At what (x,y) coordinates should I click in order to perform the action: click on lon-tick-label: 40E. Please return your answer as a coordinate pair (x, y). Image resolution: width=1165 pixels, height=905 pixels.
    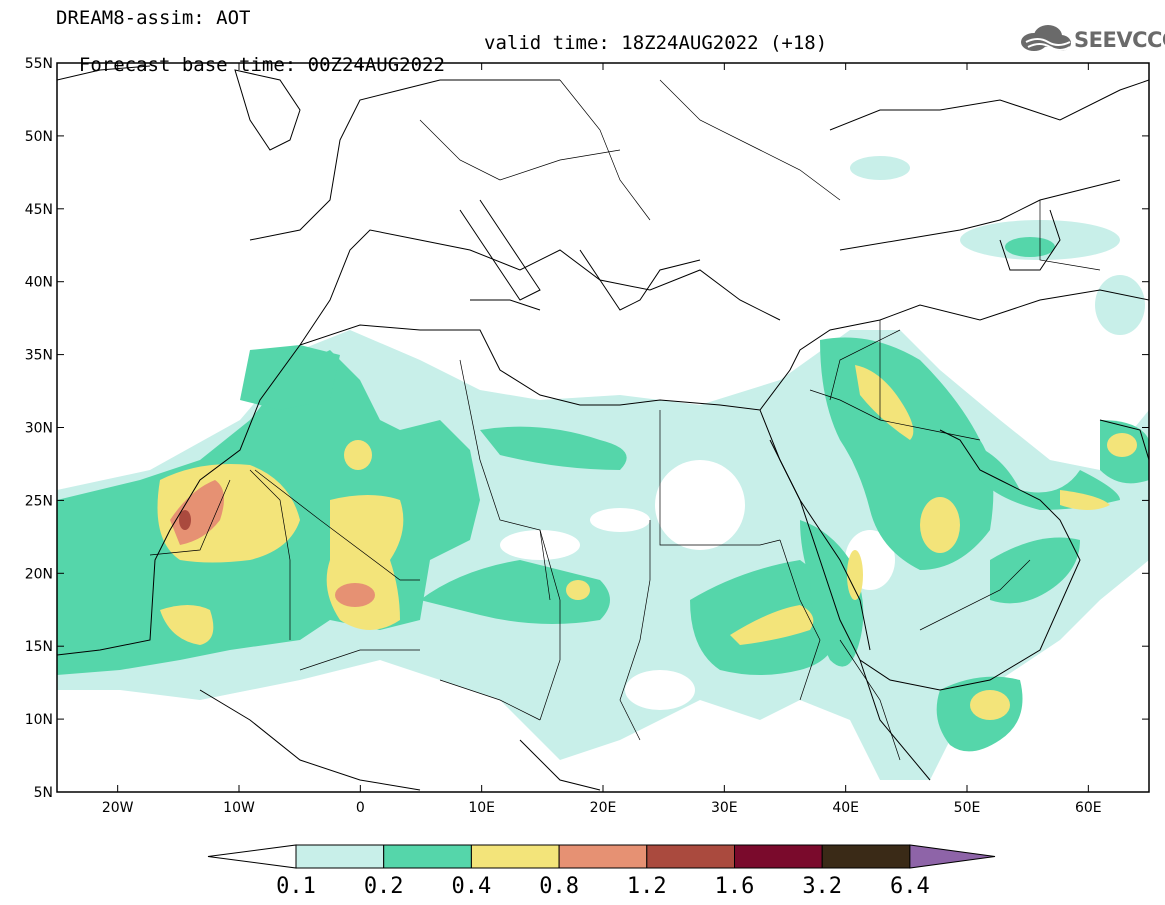
    Looking at the image, I should click on (845, 808).